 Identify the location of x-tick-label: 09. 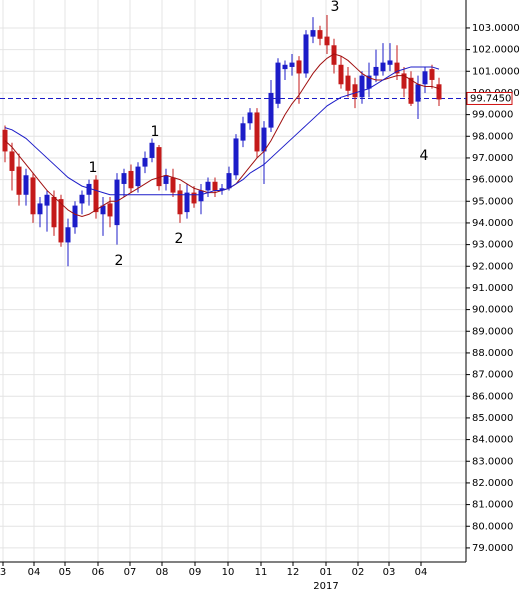
(195, 572).